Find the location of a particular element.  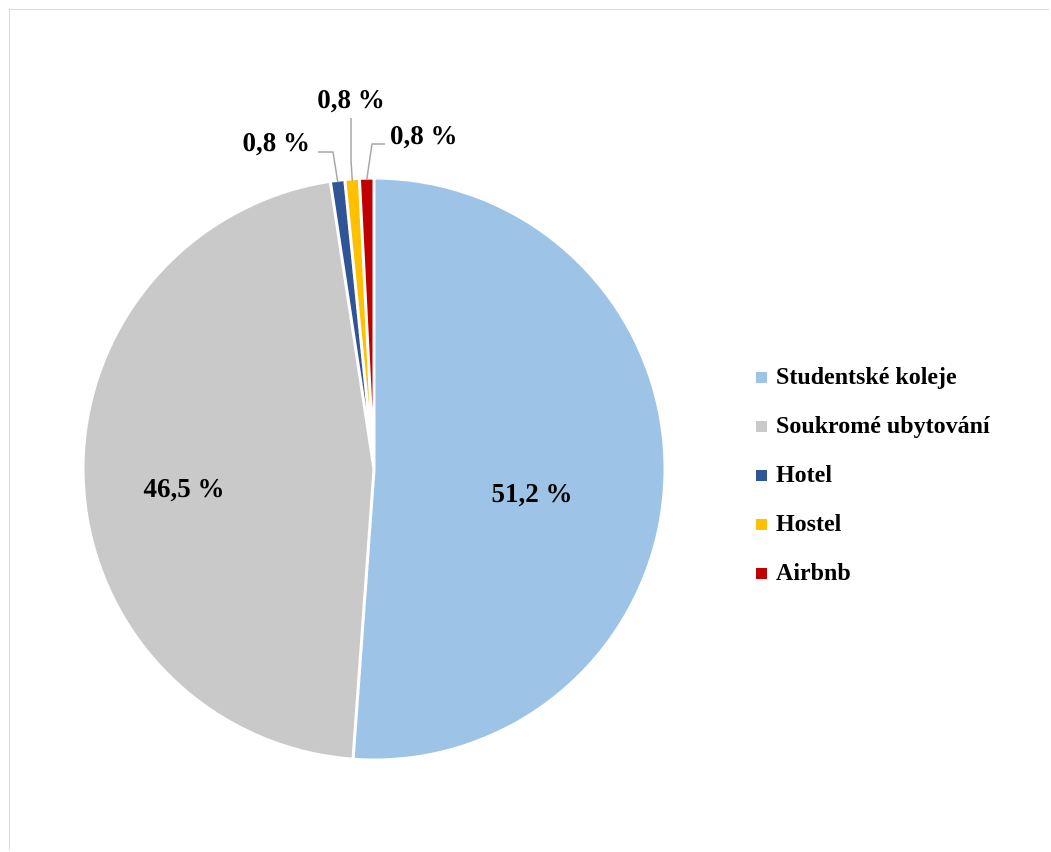

legend-item-soukrome-ubytovani: Soukromé ubytování is located at coordinates (873, 426).